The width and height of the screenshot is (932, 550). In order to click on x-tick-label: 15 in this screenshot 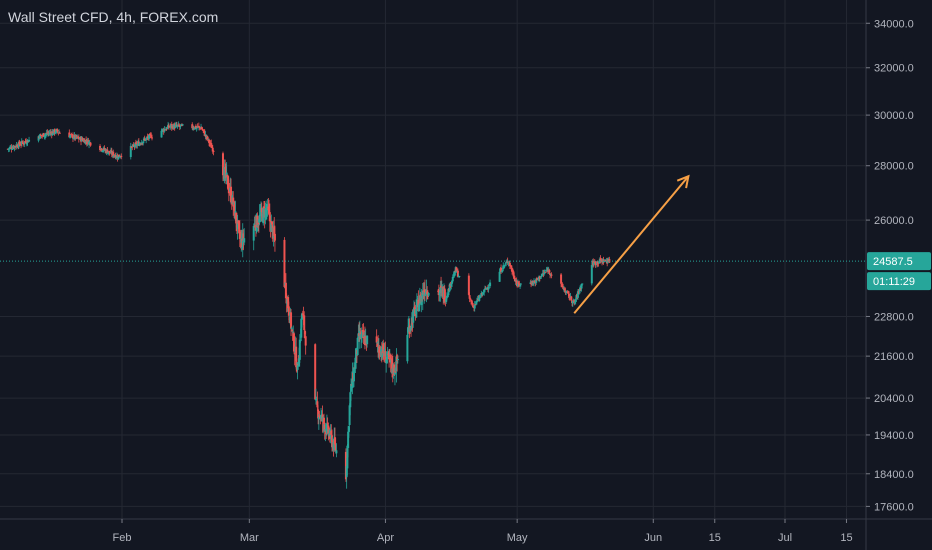, I will do `click(715, 538)`.